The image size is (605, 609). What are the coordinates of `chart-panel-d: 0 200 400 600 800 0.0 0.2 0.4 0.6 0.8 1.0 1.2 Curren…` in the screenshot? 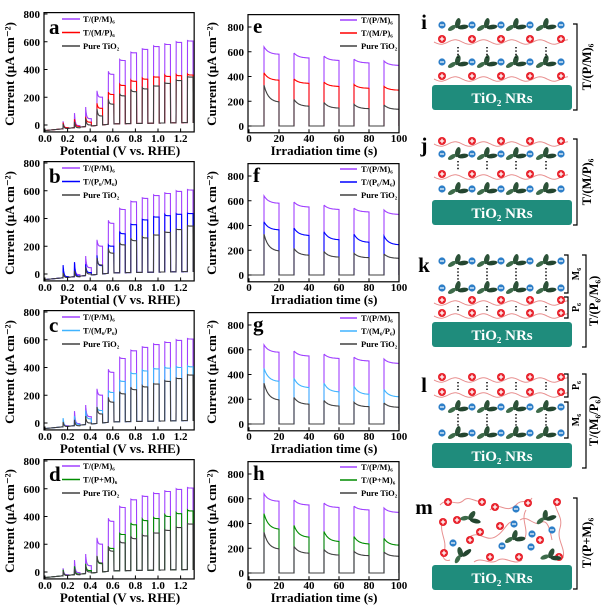 It's located at (98, 530).